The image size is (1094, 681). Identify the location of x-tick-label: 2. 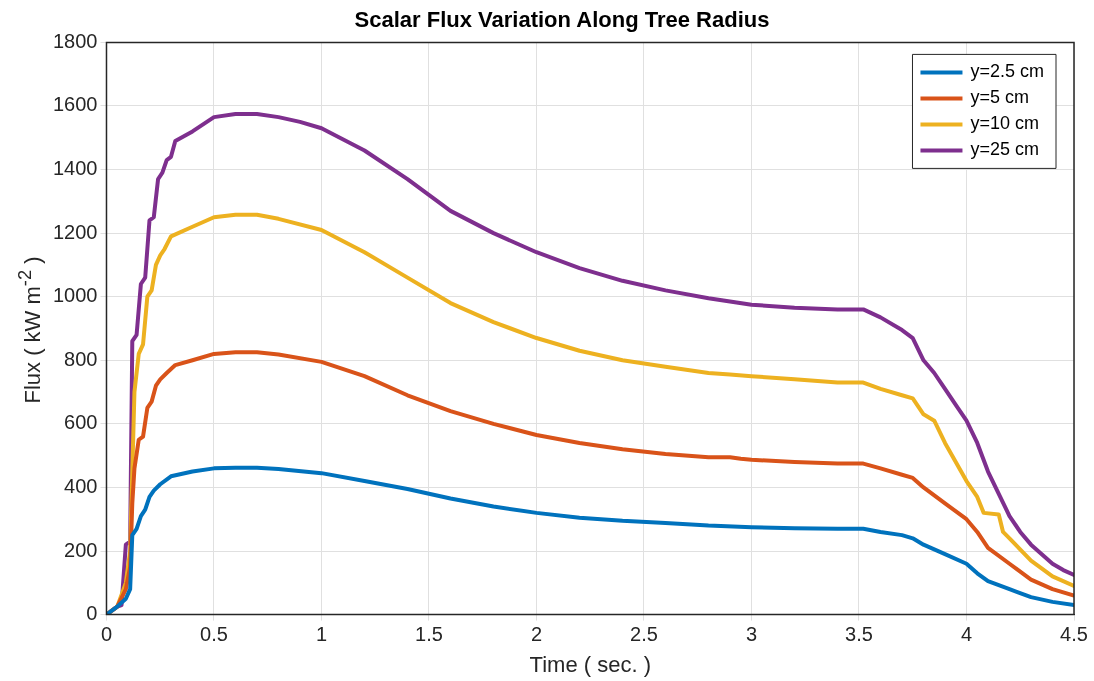
(536, 634).